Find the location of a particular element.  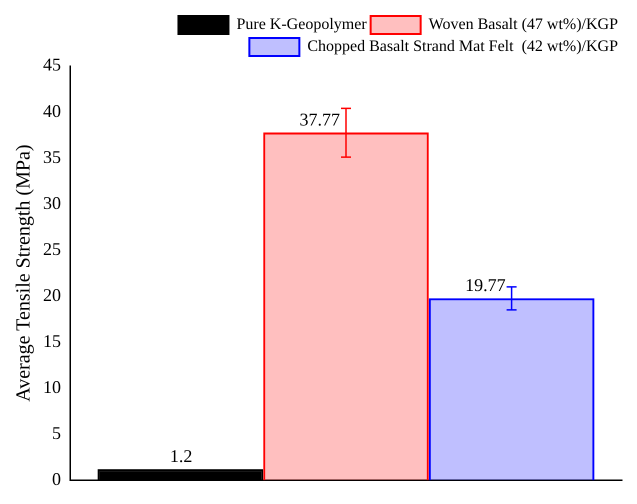

y-tick-label: 40 is located at coordinates (52, 110).